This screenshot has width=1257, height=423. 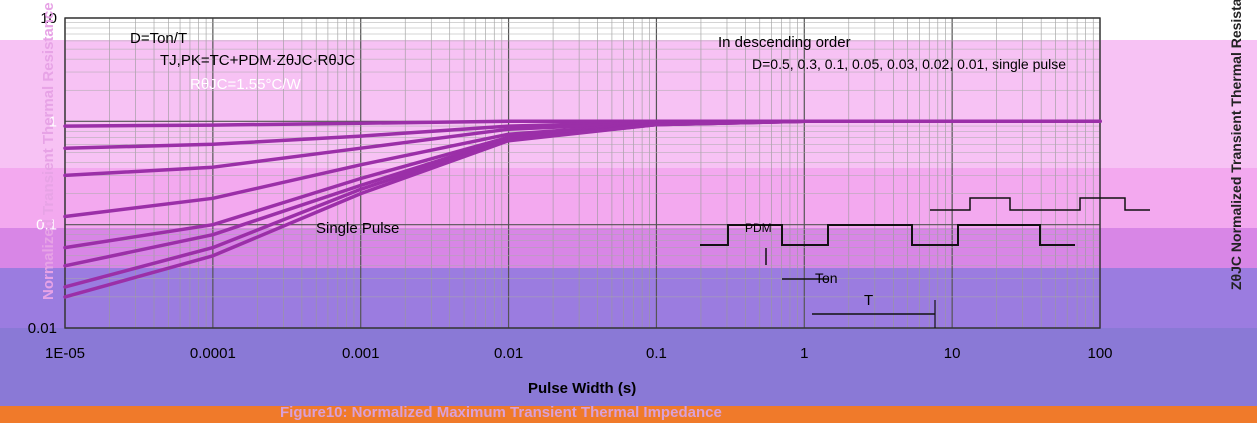 I want to click on x-tick-label: 0.0001, so click(x=213, y=353).